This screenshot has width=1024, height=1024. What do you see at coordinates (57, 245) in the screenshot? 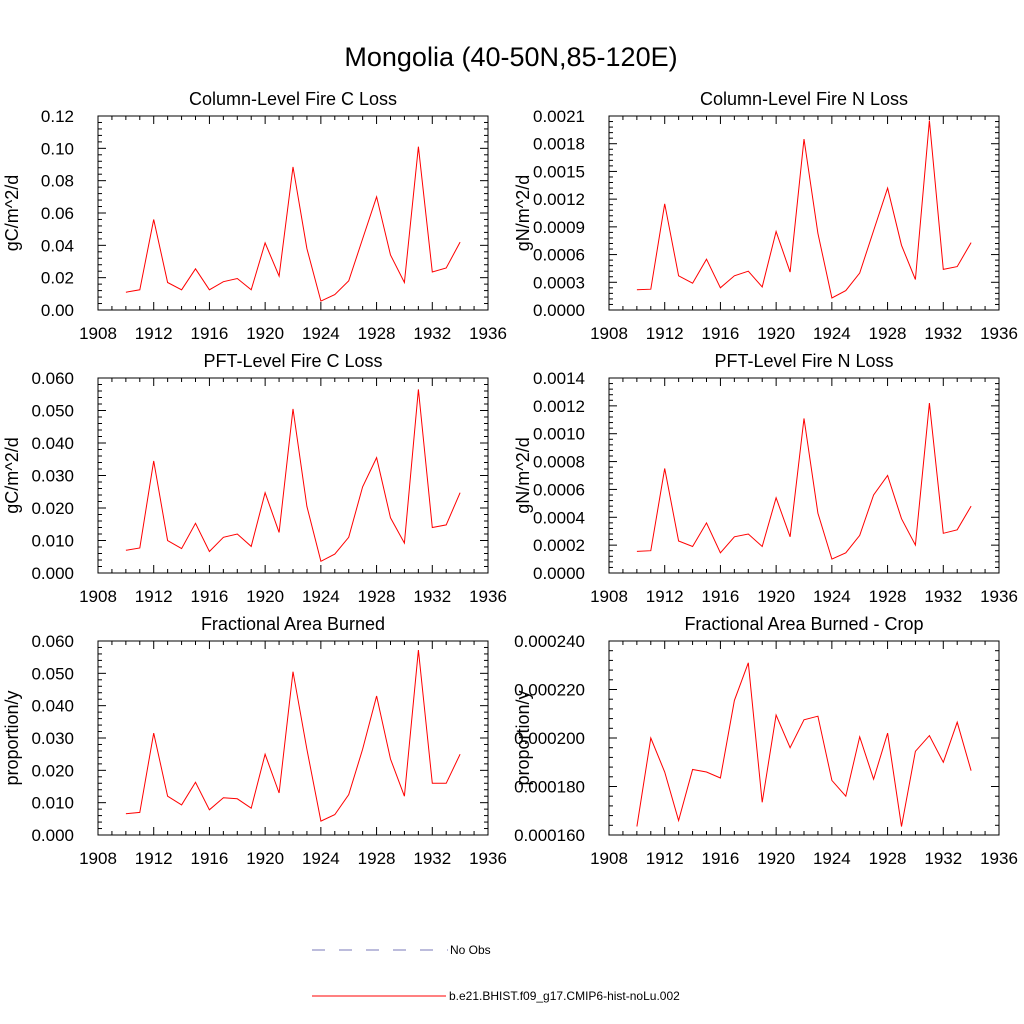
I see `y-tick-label: 0.04` at bounding box center [57, 245].